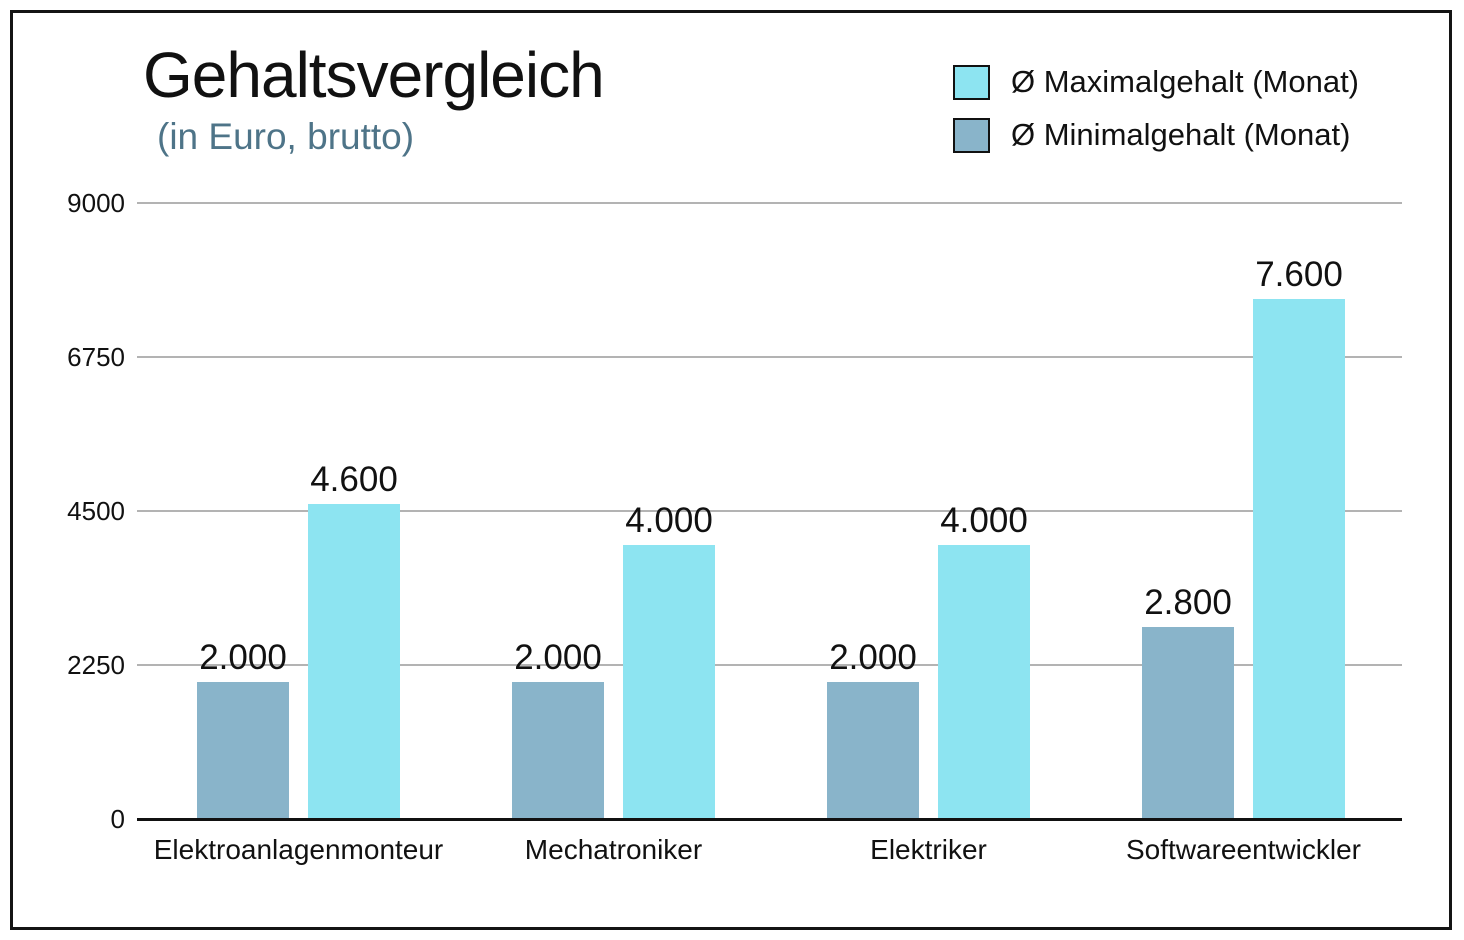  Describe the element at coordinates (354, 480) in the screenshot. I see `bar-value-label: 4.600` at that location.